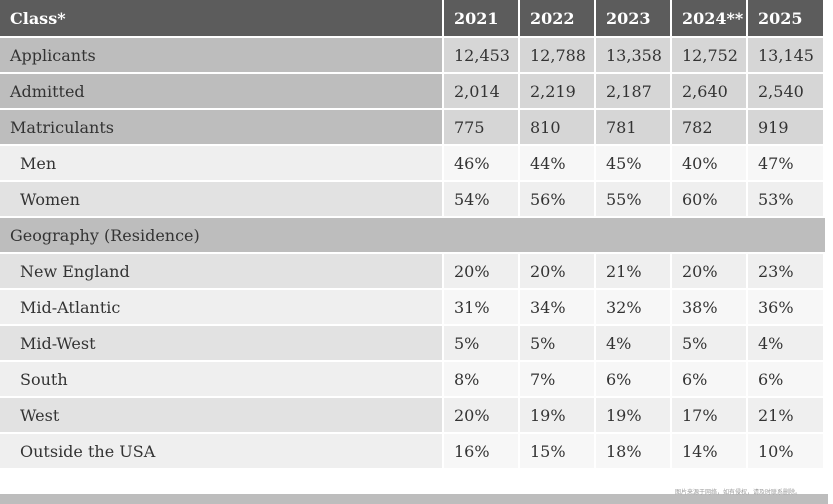 The image size is (833, 504). Describe the element at coordinates (634, 128) in the screenshot. I see `table-cell: 781` at that location.